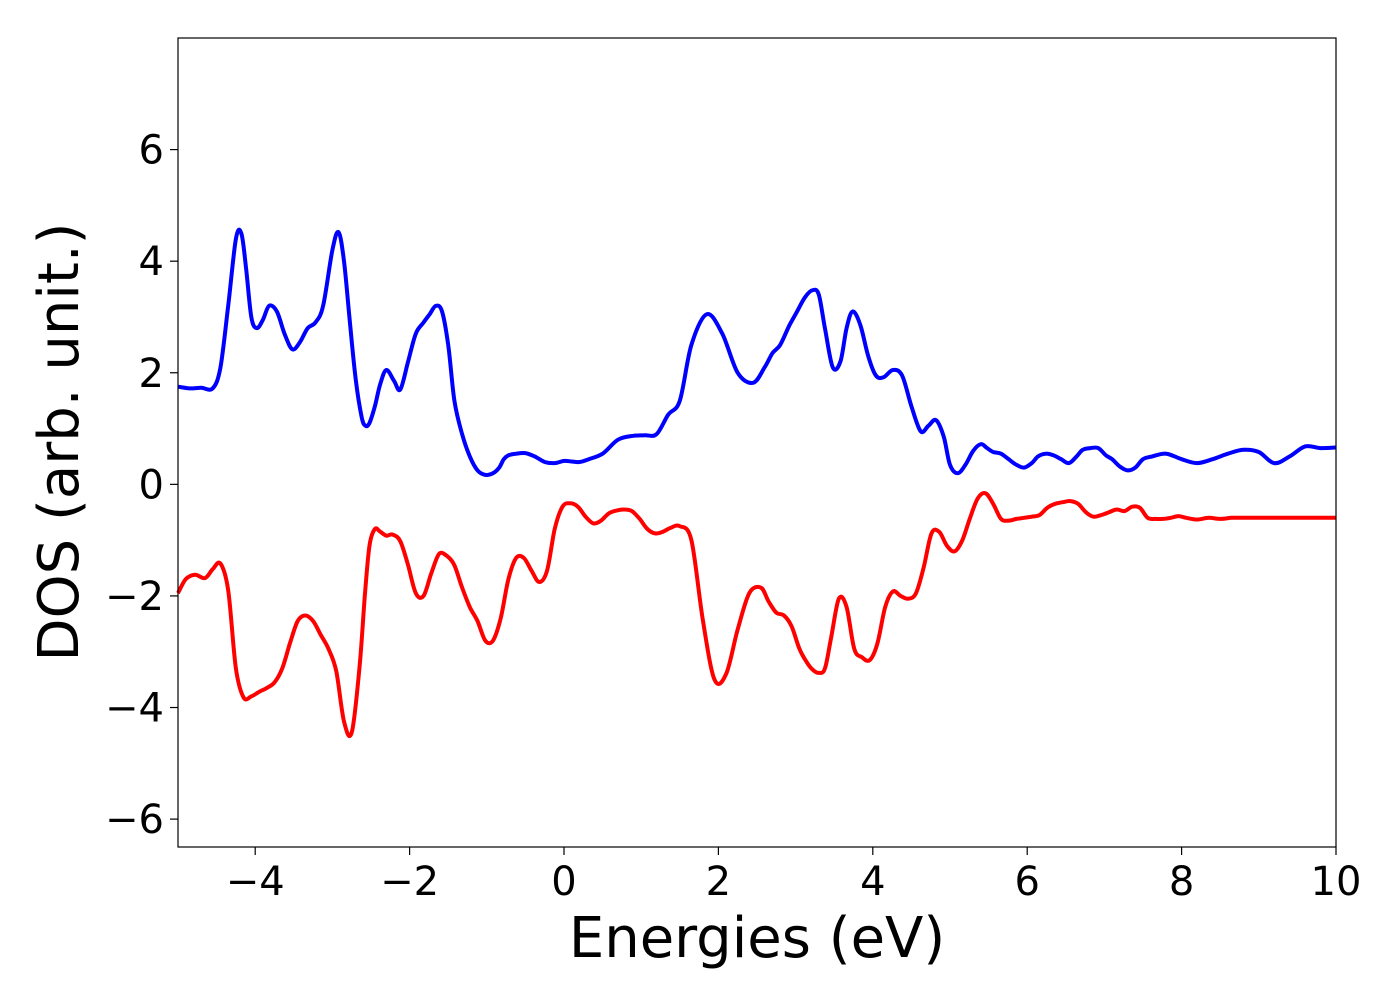 The height and width of the screenshot is (1000, 1400). I want to click on x-tick-label: −2, so click(409, 882).